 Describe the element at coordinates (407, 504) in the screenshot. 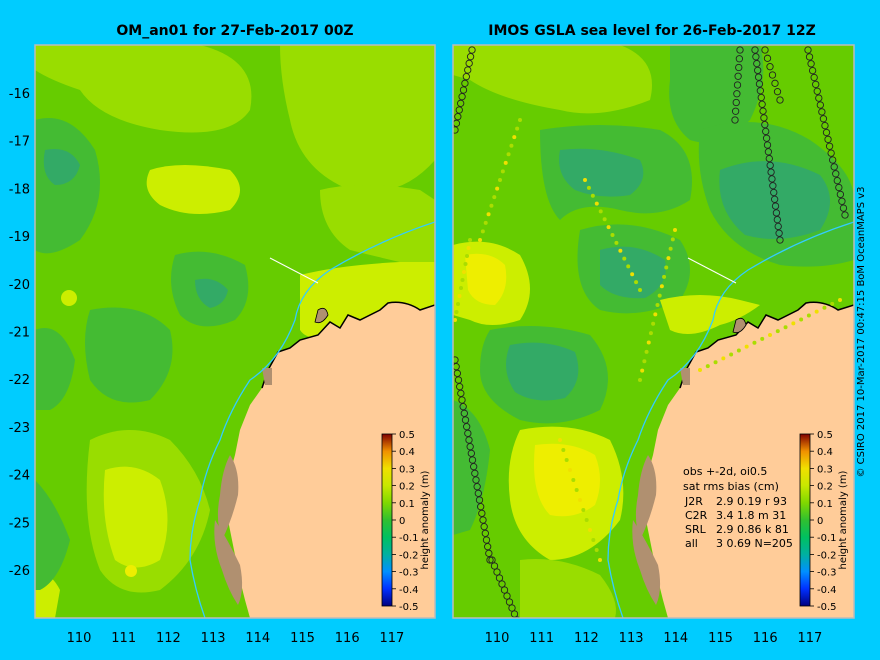

I see `colorbar-tick-label: 0.1` at that location.